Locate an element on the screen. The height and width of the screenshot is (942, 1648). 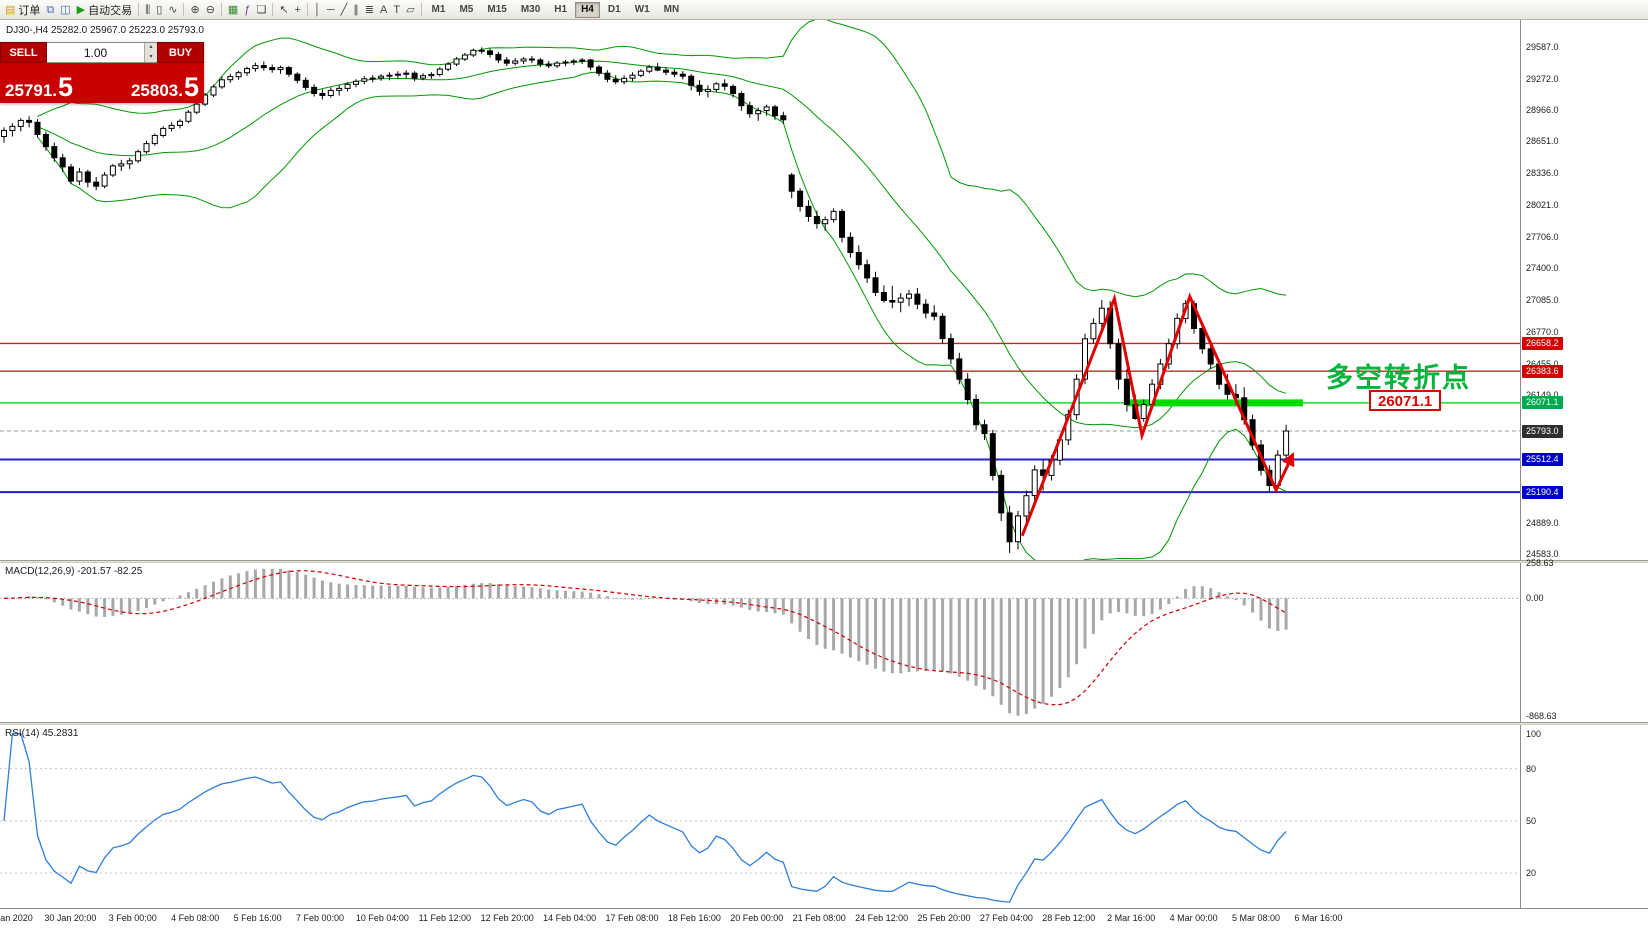
sell-button: SELL is located at coordinates (23, 52).